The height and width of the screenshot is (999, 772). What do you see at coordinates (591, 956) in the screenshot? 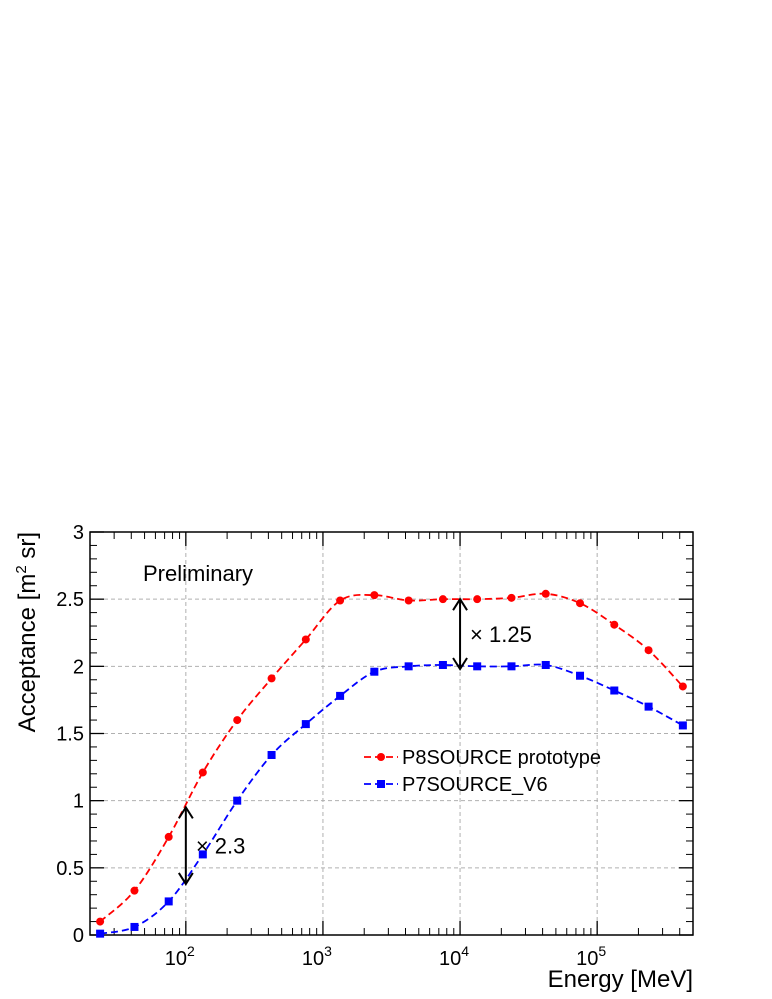
I see `x-tick-label: 10⁵` at bounding box center [591, 956].